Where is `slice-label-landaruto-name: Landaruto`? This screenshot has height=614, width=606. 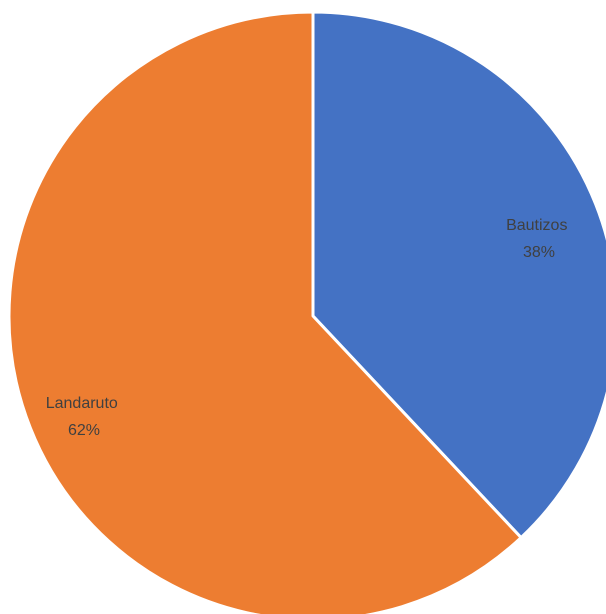
slice-label-landaruto-name: Landaruto is located at coordinates (82, 403).